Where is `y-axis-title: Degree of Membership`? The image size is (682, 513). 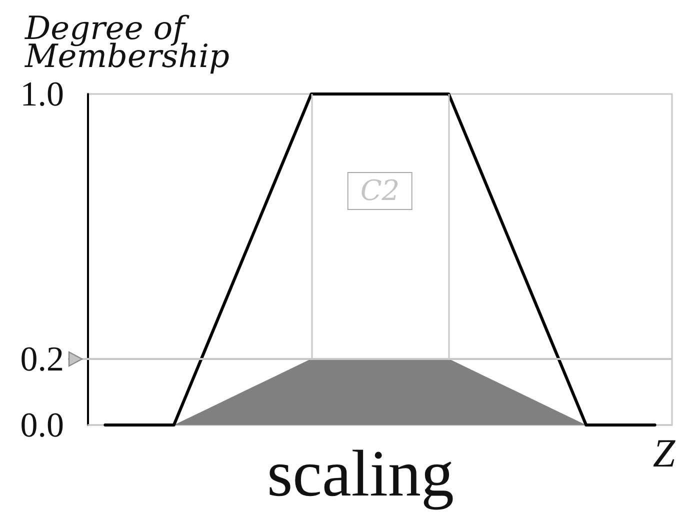
y-axis-title: Degree of Membership is located at coordinates (127, 42).